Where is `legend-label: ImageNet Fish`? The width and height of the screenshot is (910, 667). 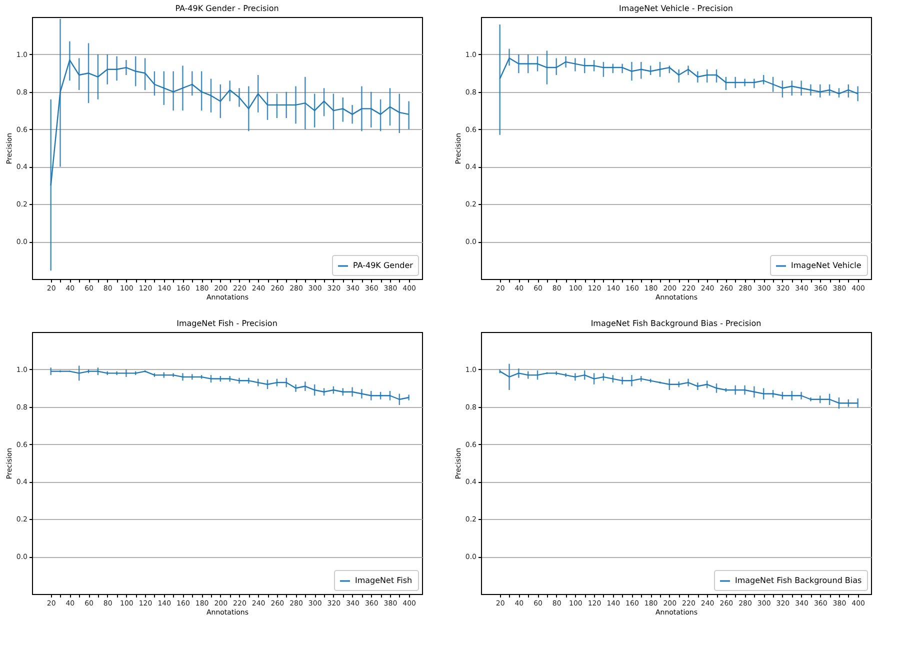
legend-label: ImageNet Fish is located at coordinates (383, 580).